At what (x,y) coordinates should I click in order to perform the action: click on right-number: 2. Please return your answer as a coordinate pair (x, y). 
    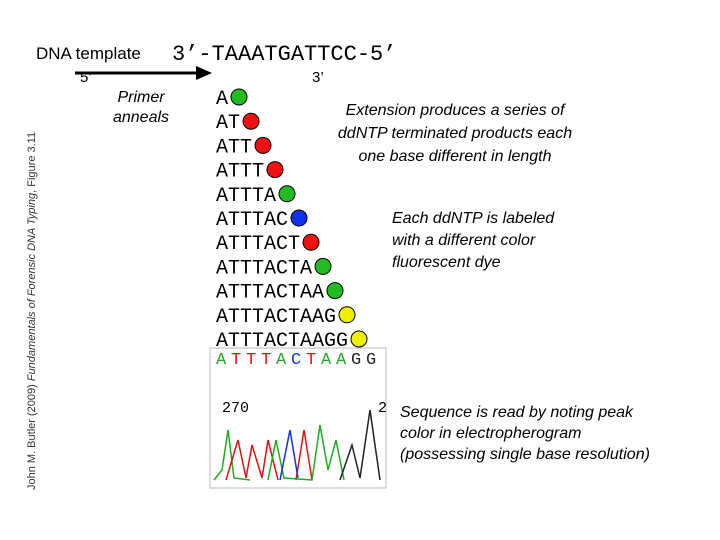
    Looking at the image, I should click on (382, 408).